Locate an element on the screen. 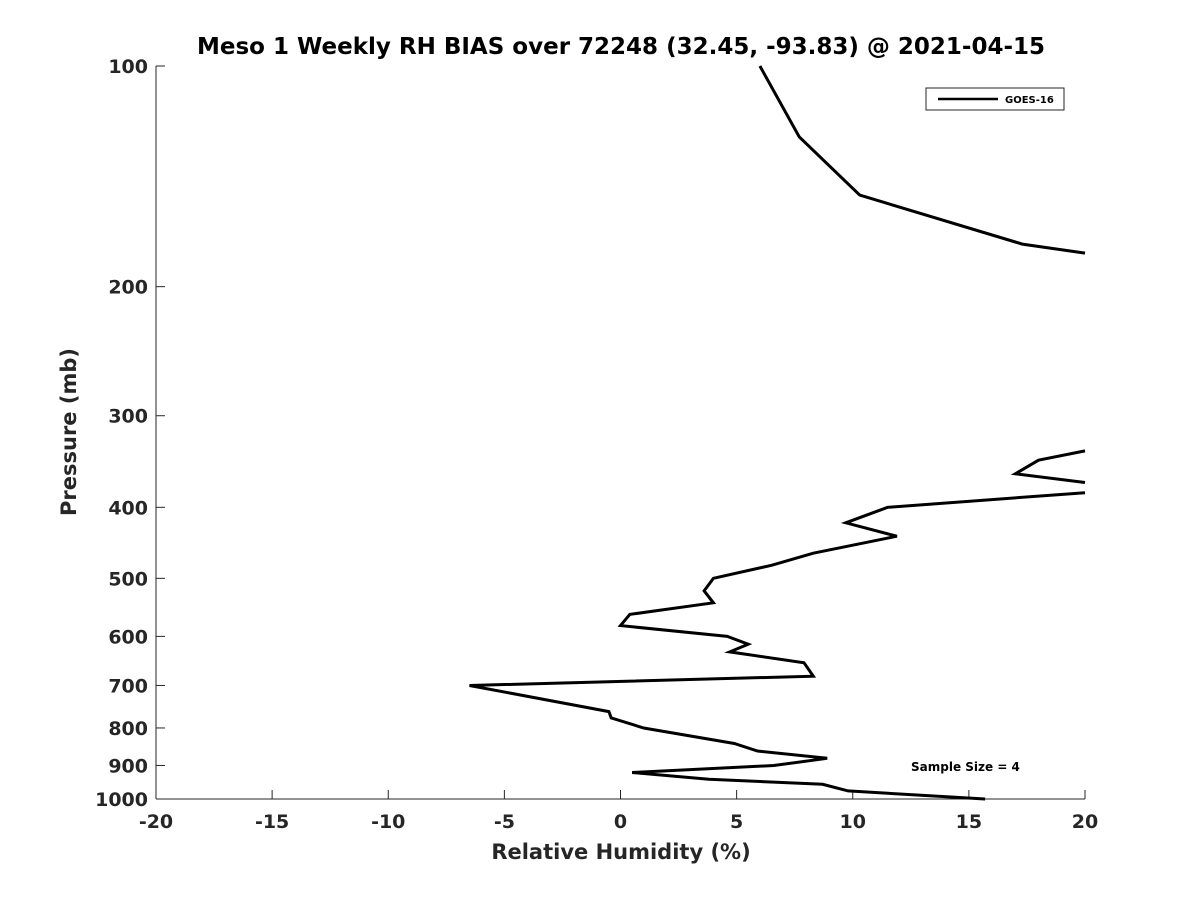 This screenshot has height=900, width=1200. x-tick-label--15: -15 is located at coordinates (272, 822).